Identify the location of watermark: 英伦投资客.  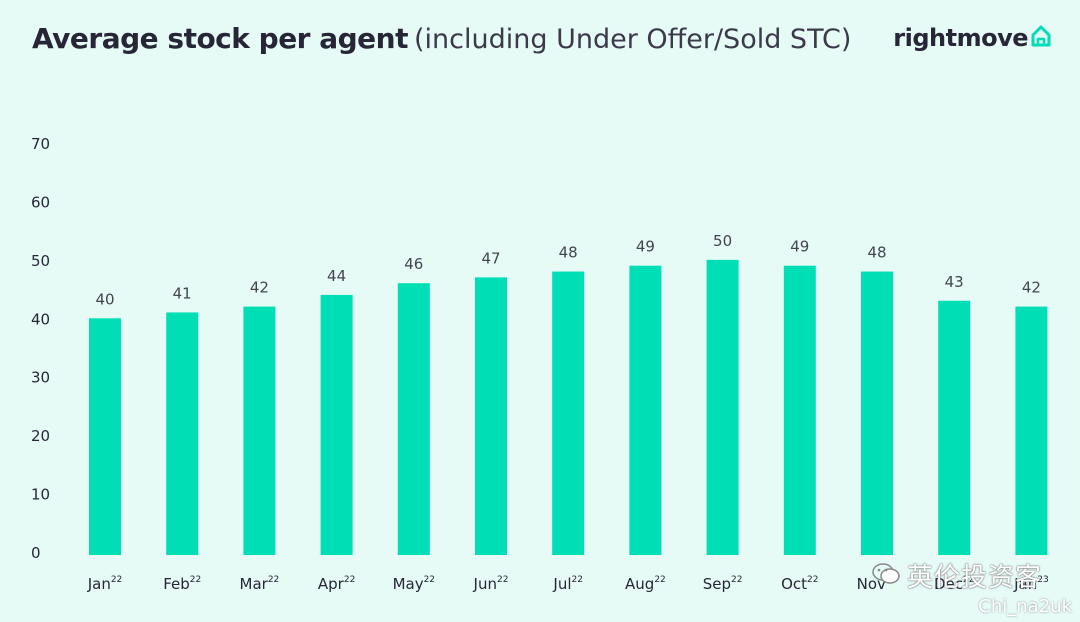
(956, 575).